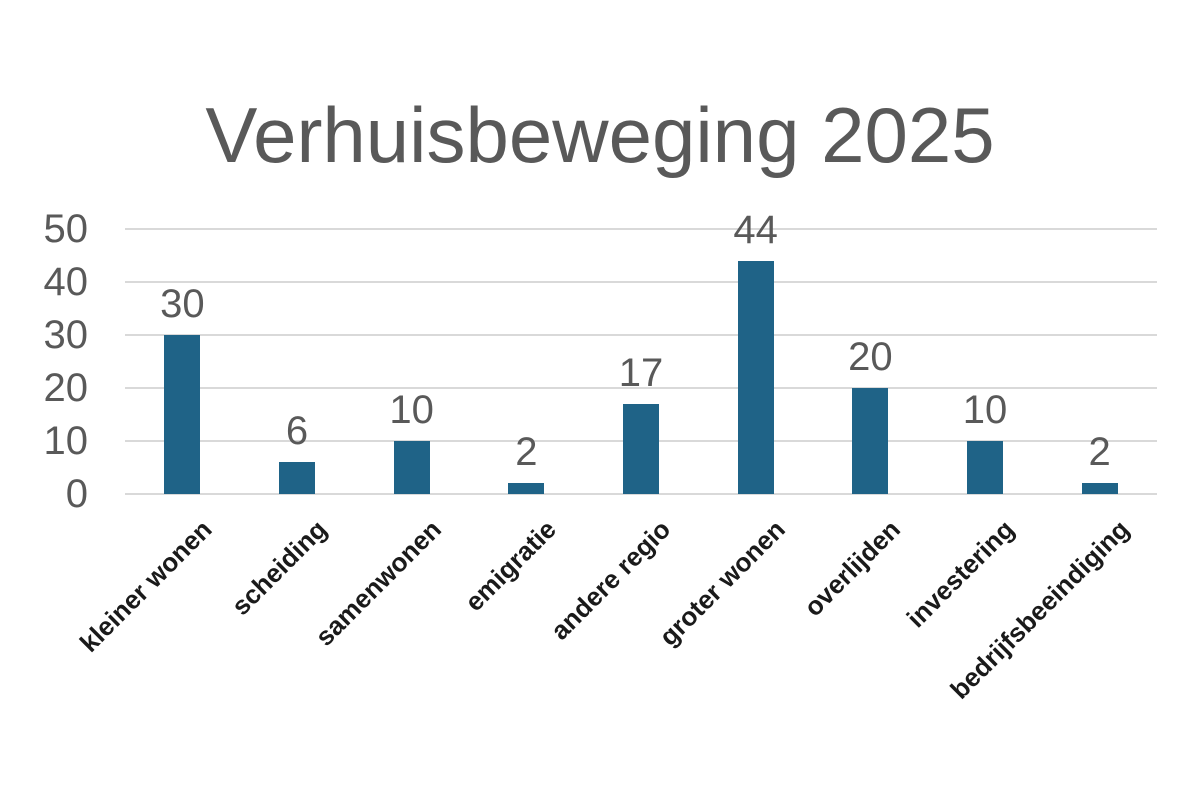  What do you see at coordinates (985, 410) in the screenshot?
I see `value-label-investering: 10` at bounding box center [985, 410].